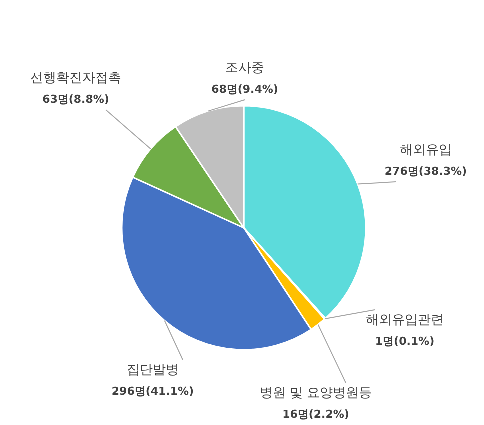 Image resolution: width=484 pixels, height=425 pixels. Describe the element at coordinates (153, 370) in the screenshot. I see `slice-label: 집단발병` at that location.